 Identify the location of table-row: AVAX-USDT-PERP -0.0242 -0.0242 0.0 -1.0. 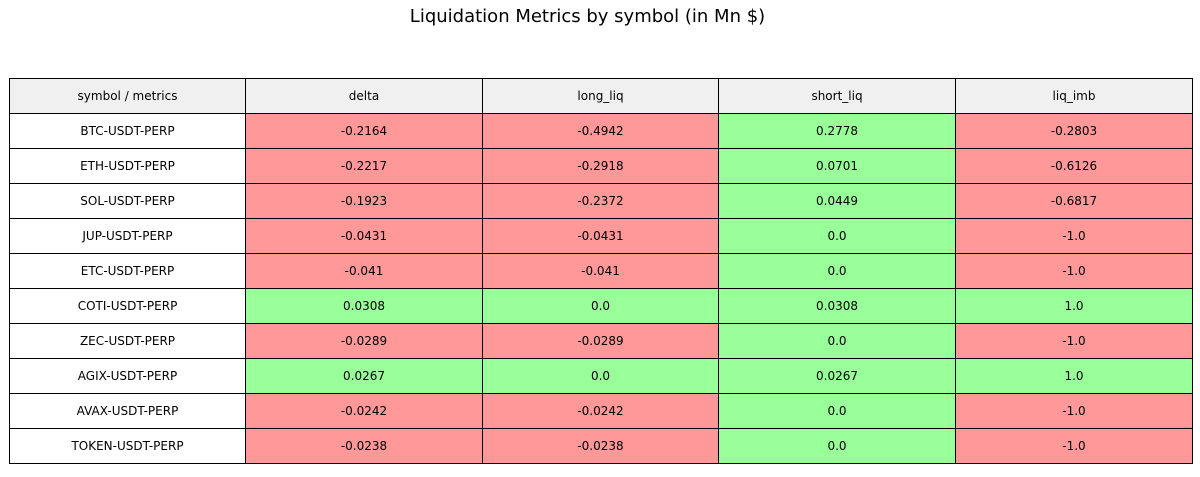
(601, 411).